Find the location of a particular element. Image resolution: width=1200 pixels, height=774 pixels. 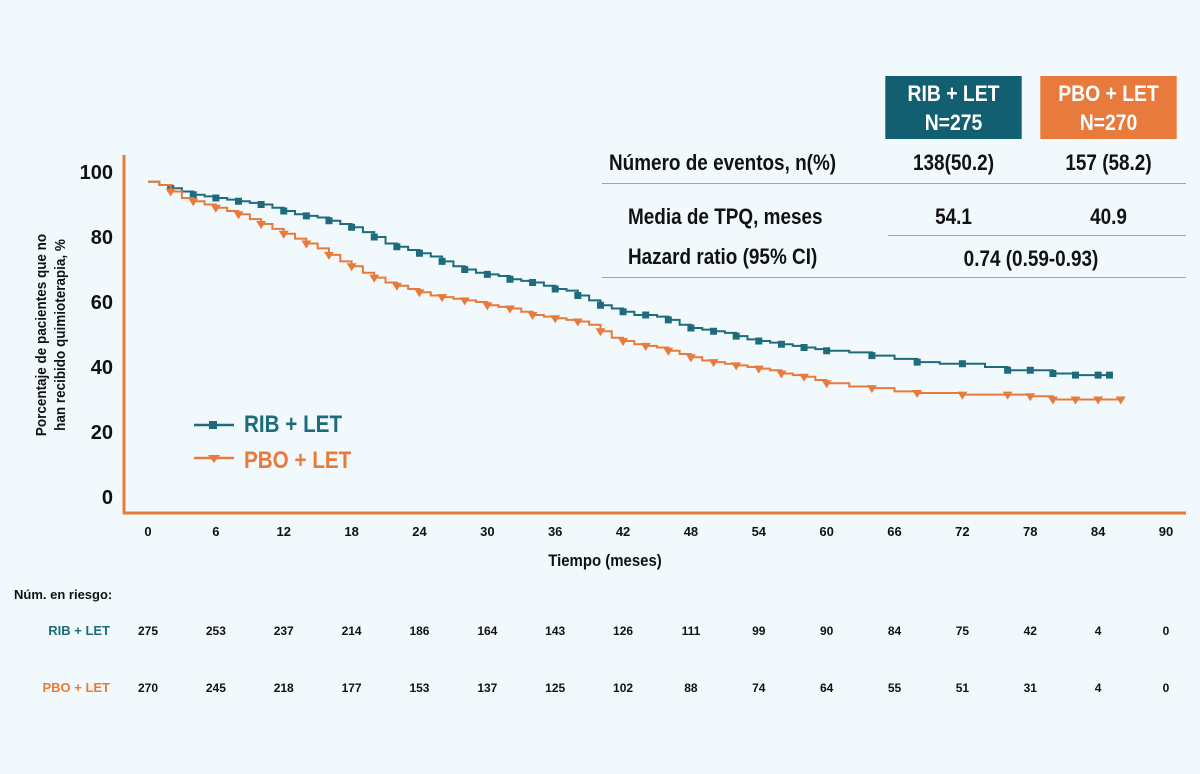

x-tick-label: 12 is located at coordinates (283, 531).